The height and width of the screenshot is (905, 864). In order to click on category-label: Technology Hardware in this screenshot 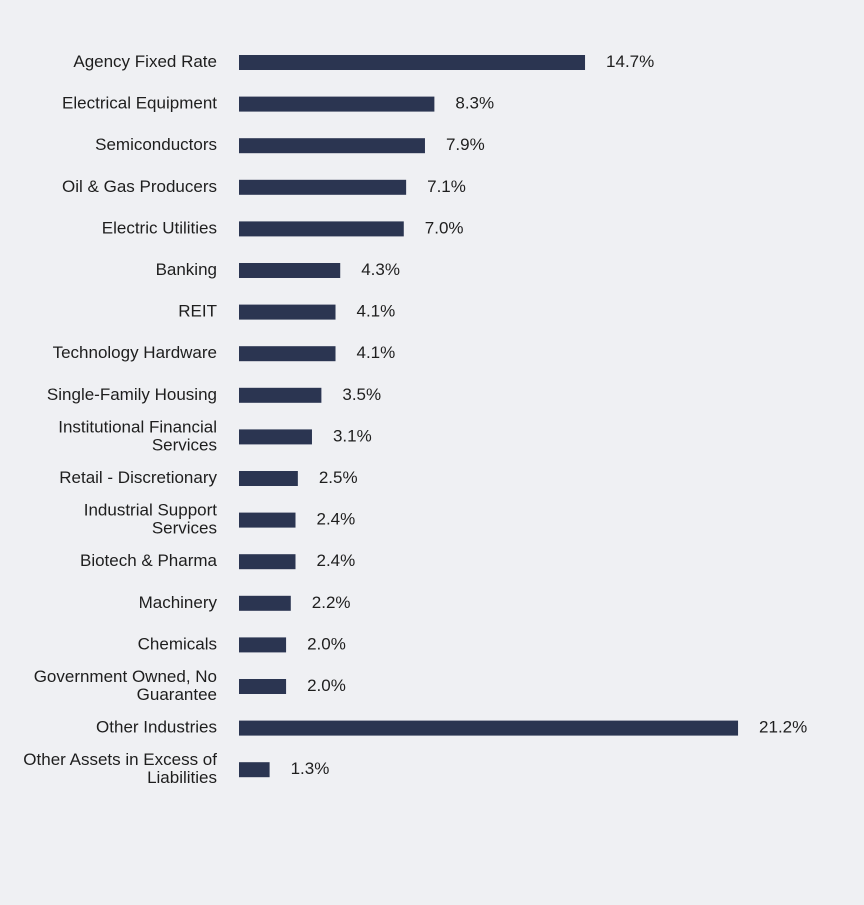, I will do `click(135, 352)`.